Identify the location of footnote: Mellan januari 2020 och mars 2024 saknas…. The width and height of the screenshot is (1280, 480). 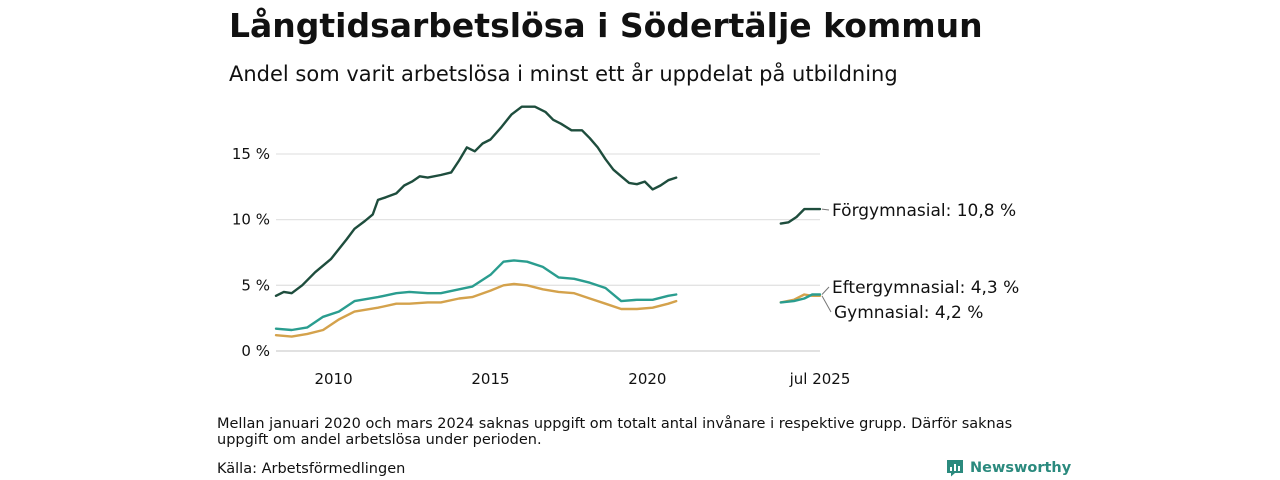
(615, 432).